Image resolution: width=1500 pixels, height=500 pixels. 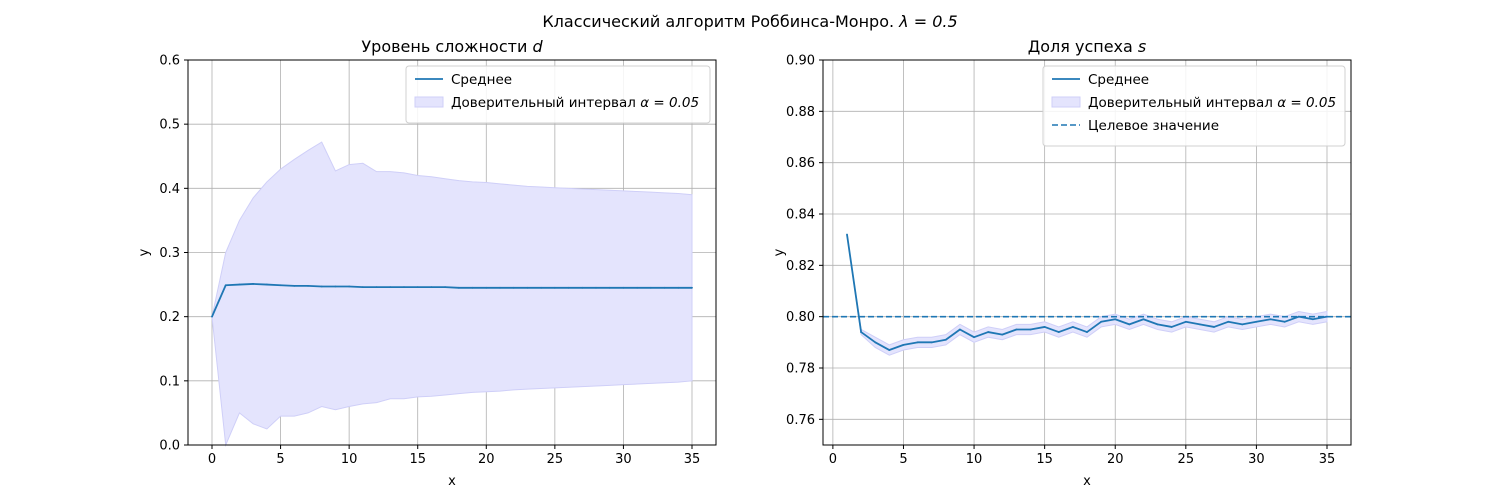 I want to click on suptitle-lambda: λ = 0.5, so click(x=928, y=21).